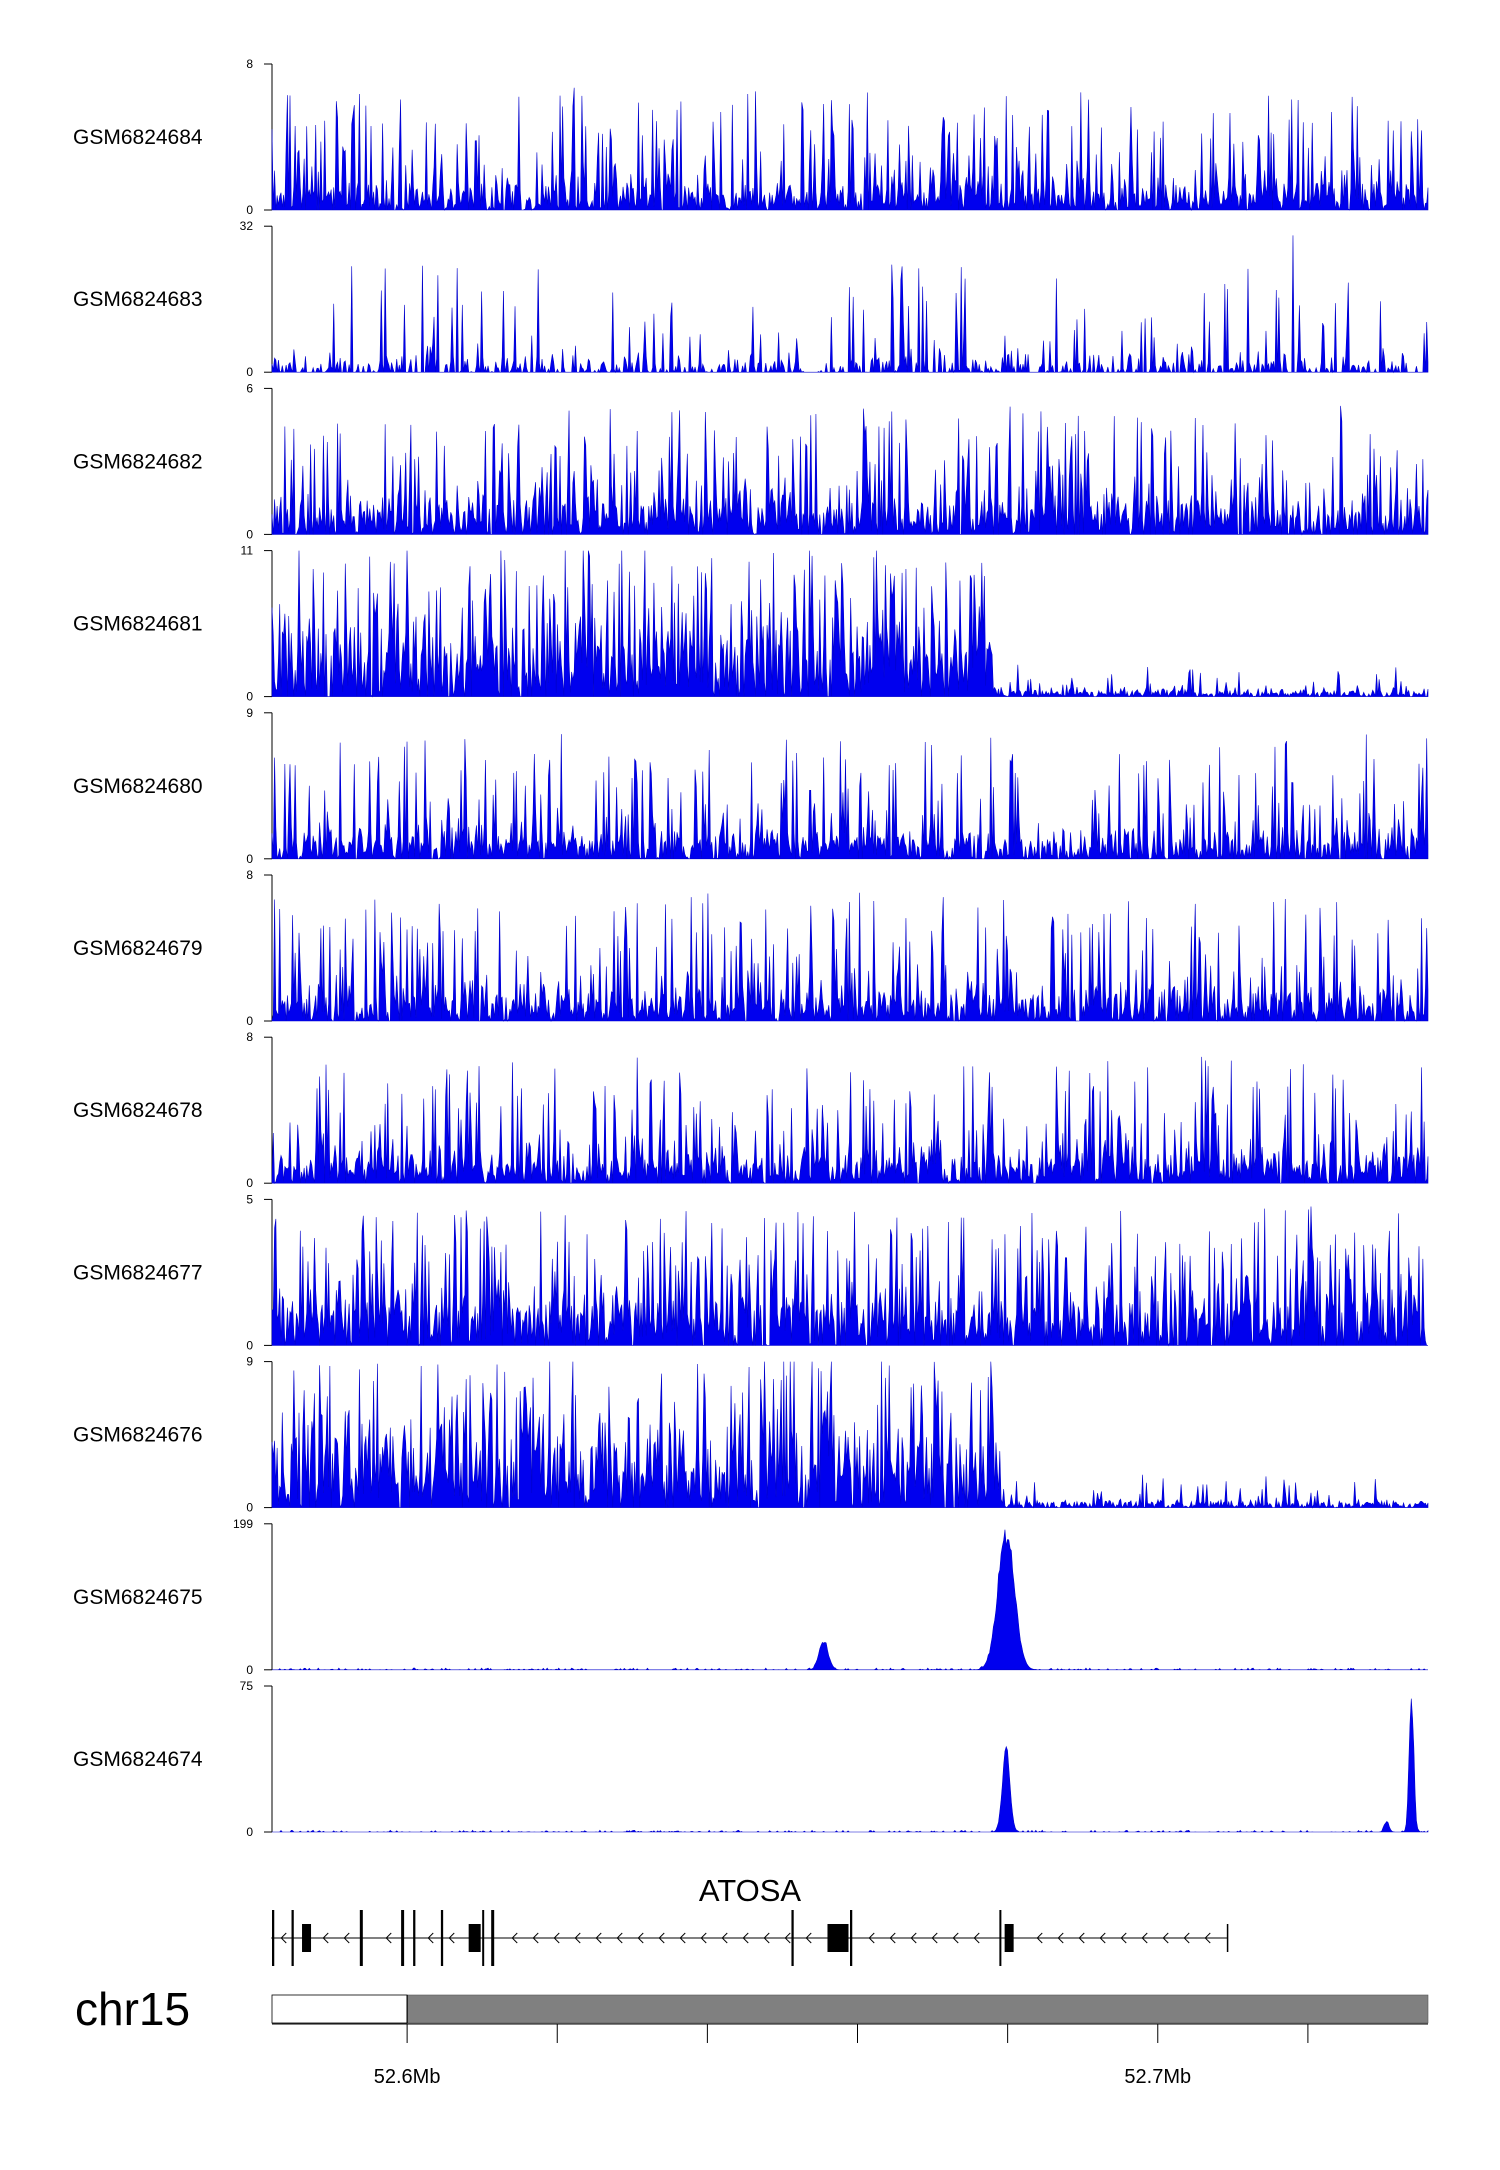 Image resolution: width=1500 pixels, height=2170 pixels. I want to click on track-label: GSM6824677, so click(138, 1272).